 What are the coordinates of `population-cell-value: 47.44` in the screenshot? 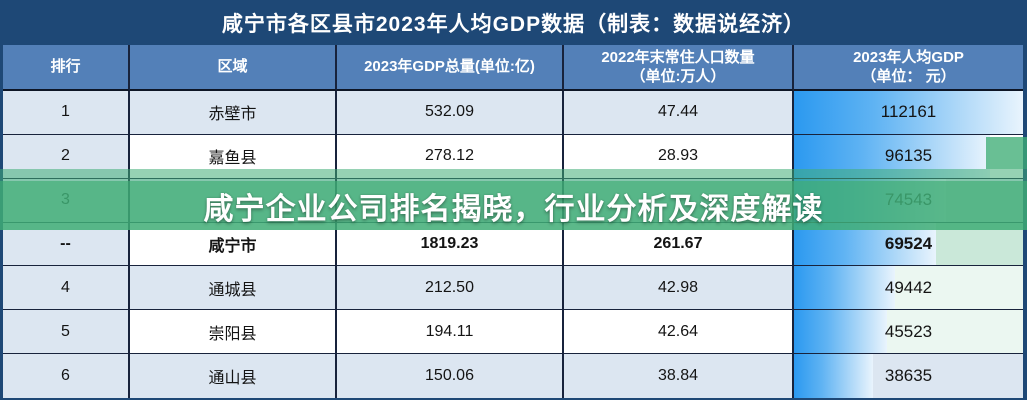 It's located at (678, 112).